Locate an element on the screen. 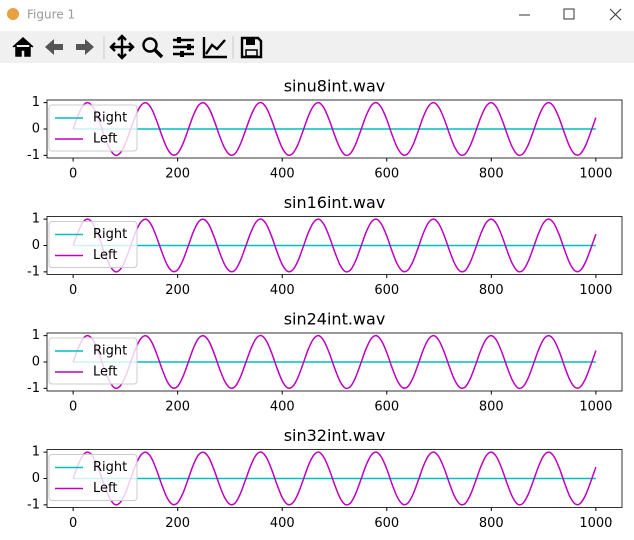 The image size is (634, 540). pan-button is located at coordinates (122, 47).